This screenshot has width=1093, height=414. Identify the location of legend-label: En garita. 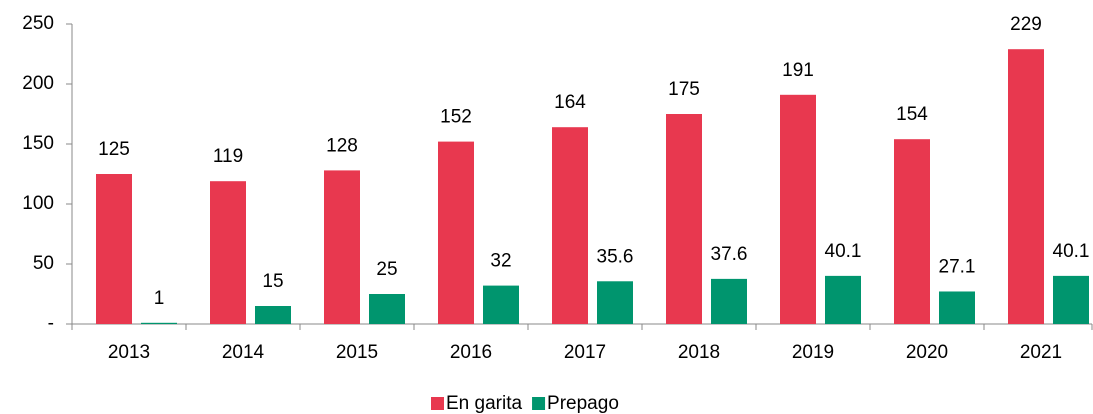
(484, 403).